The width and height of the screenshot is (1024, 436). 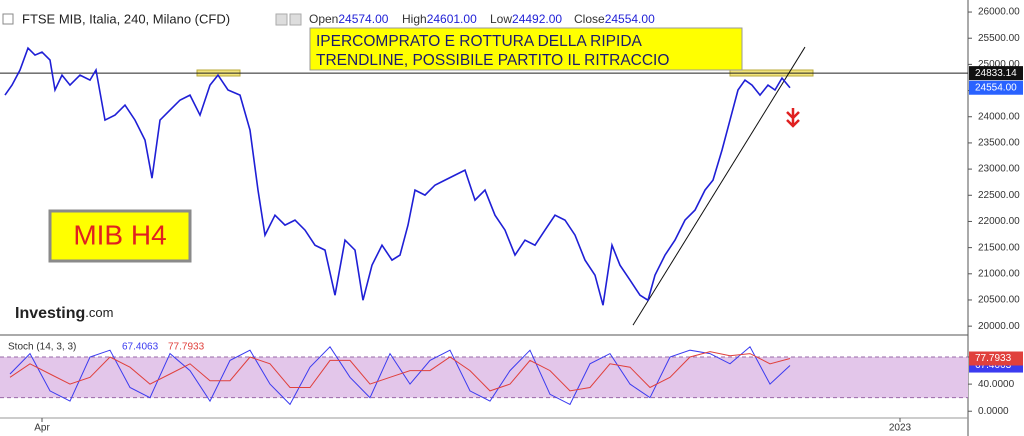 What do you see at coordinates (999, 169) in the screenshot?
I see `y-tick-label: 23000.00` at bounding box center [999, 169].